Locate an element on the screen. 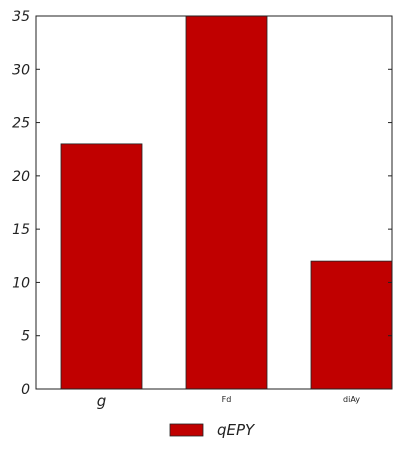 Image resolution: width=402 pixels, height=469 pixels. y-tick-label-15: 15 is located at coordinates (21, 230).